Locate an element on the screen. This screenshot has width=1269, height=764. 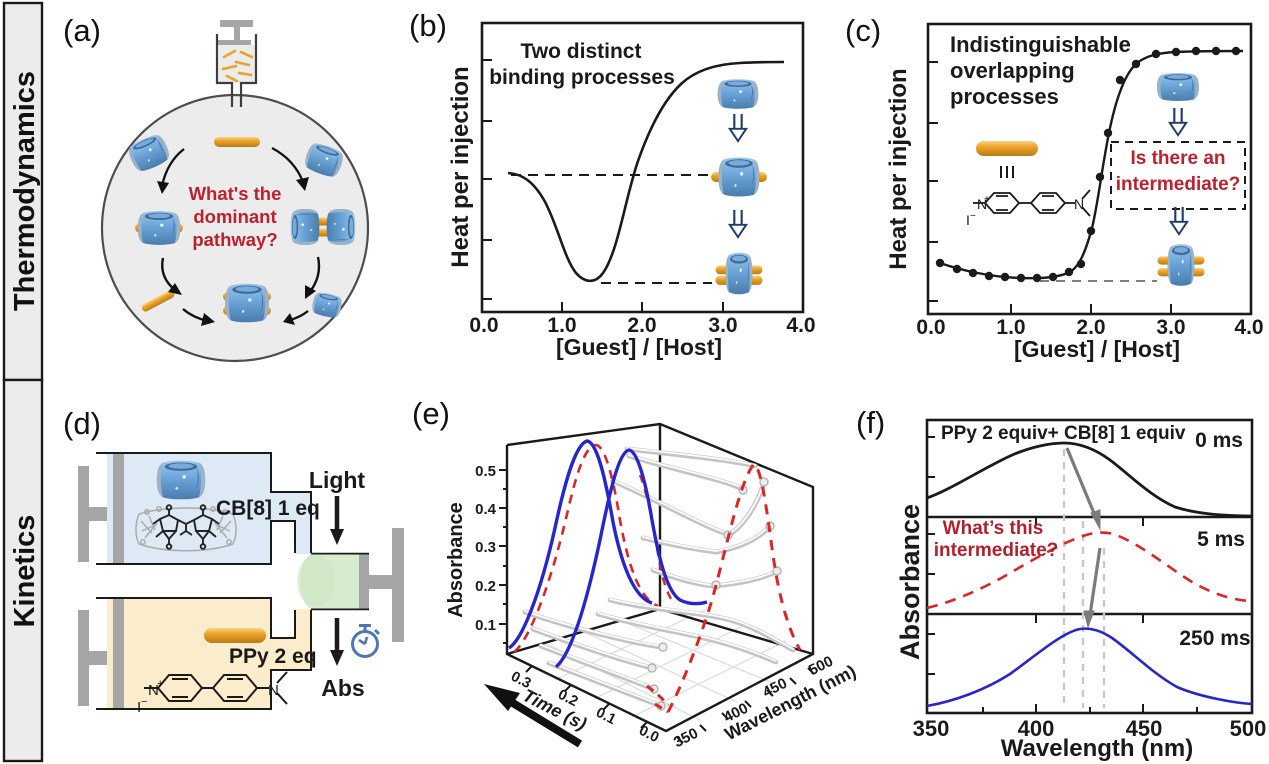
svg-text: 0.5 is located at coordinates (485, 471).